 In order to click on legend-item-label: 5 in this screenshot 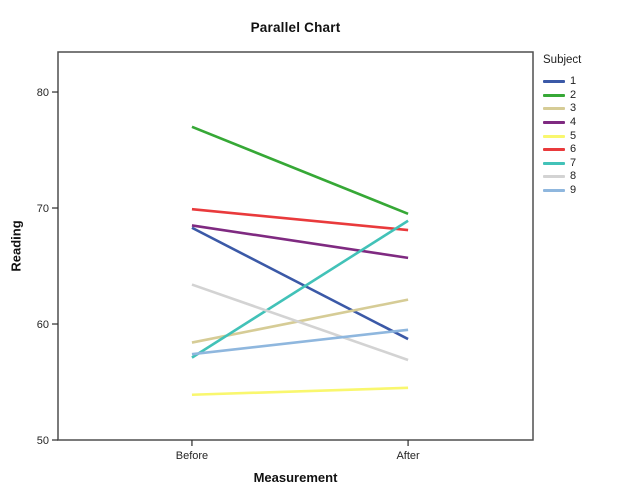, I will do `click(573, 135)`.